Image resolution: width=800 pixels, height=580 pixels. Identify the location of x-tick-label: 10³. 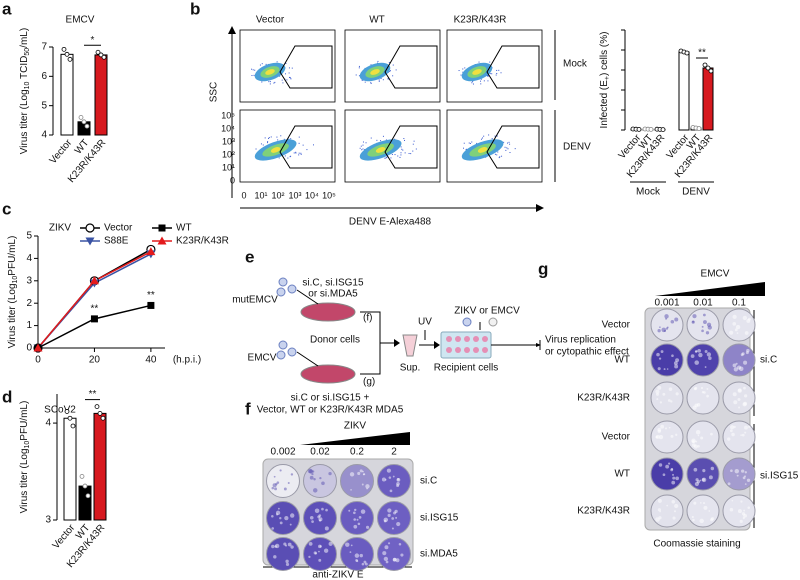
(294, 195).